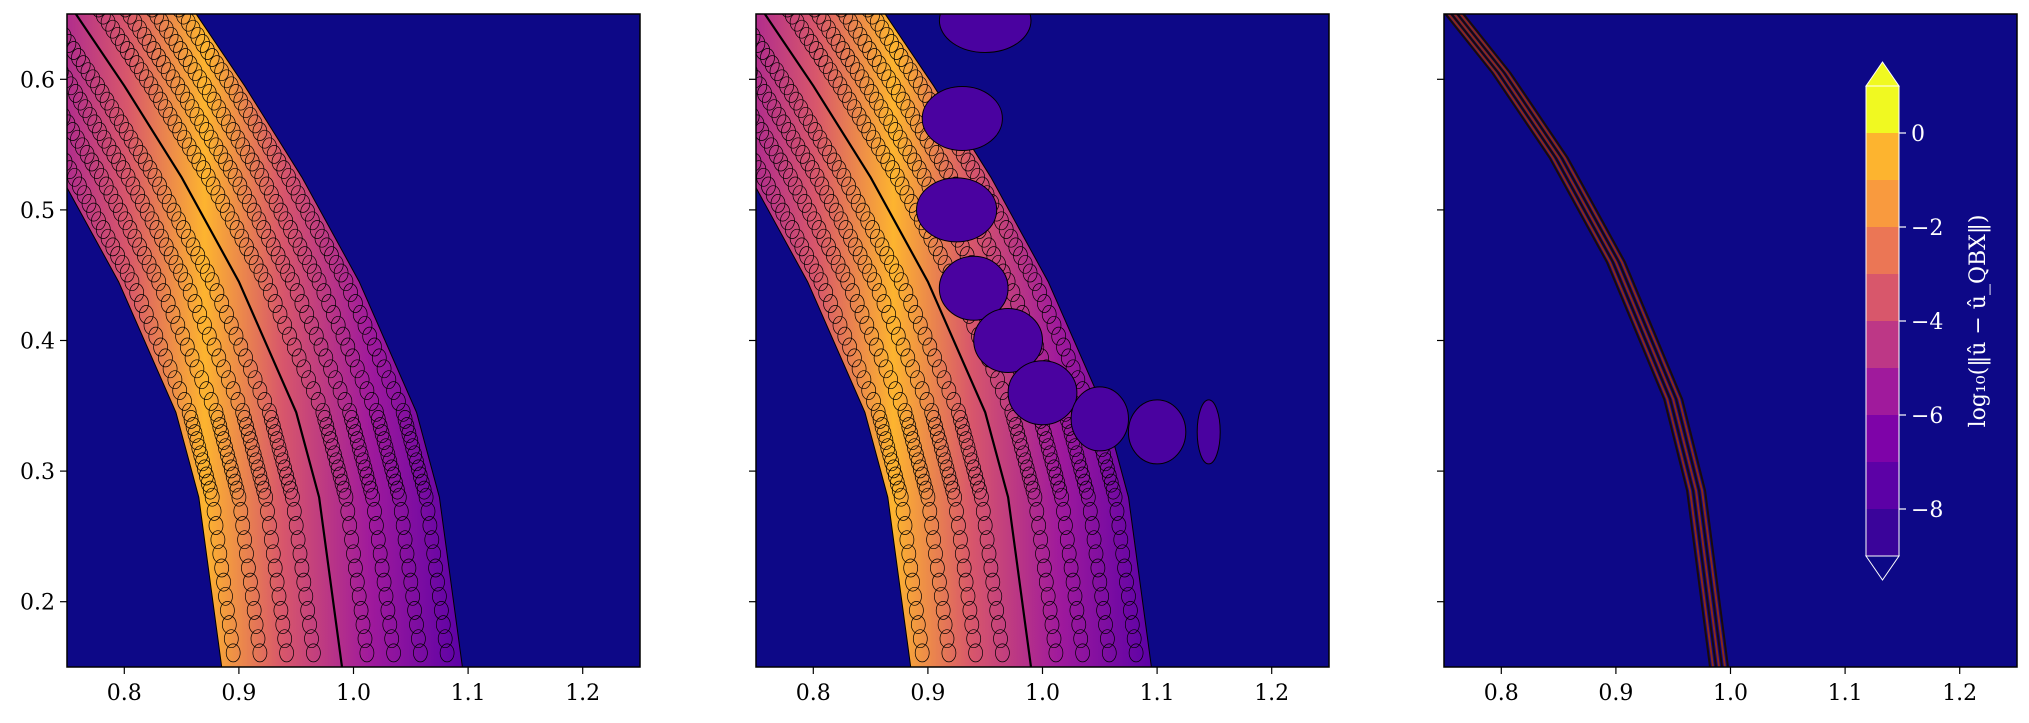 This screenshot has width=2029, height=723. What do you see at coordinates (238, 693) in the screenshot?
I see `x-tick-label: 0.9` at bounding box center [238, 693].